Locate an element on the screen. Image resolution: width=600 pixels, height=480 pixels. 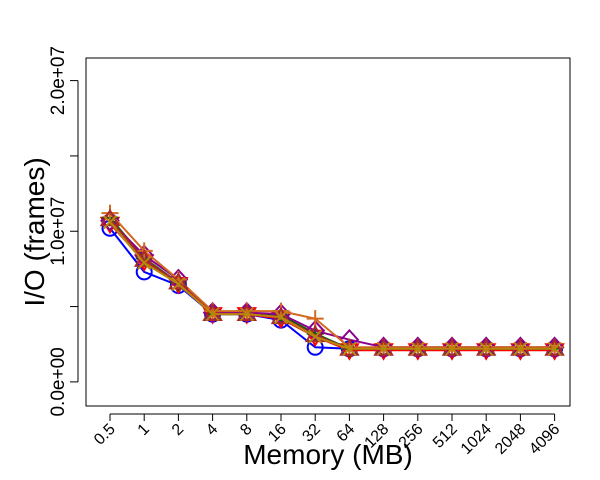
x-tick-label: 512 is located at coordinates (445, 436).